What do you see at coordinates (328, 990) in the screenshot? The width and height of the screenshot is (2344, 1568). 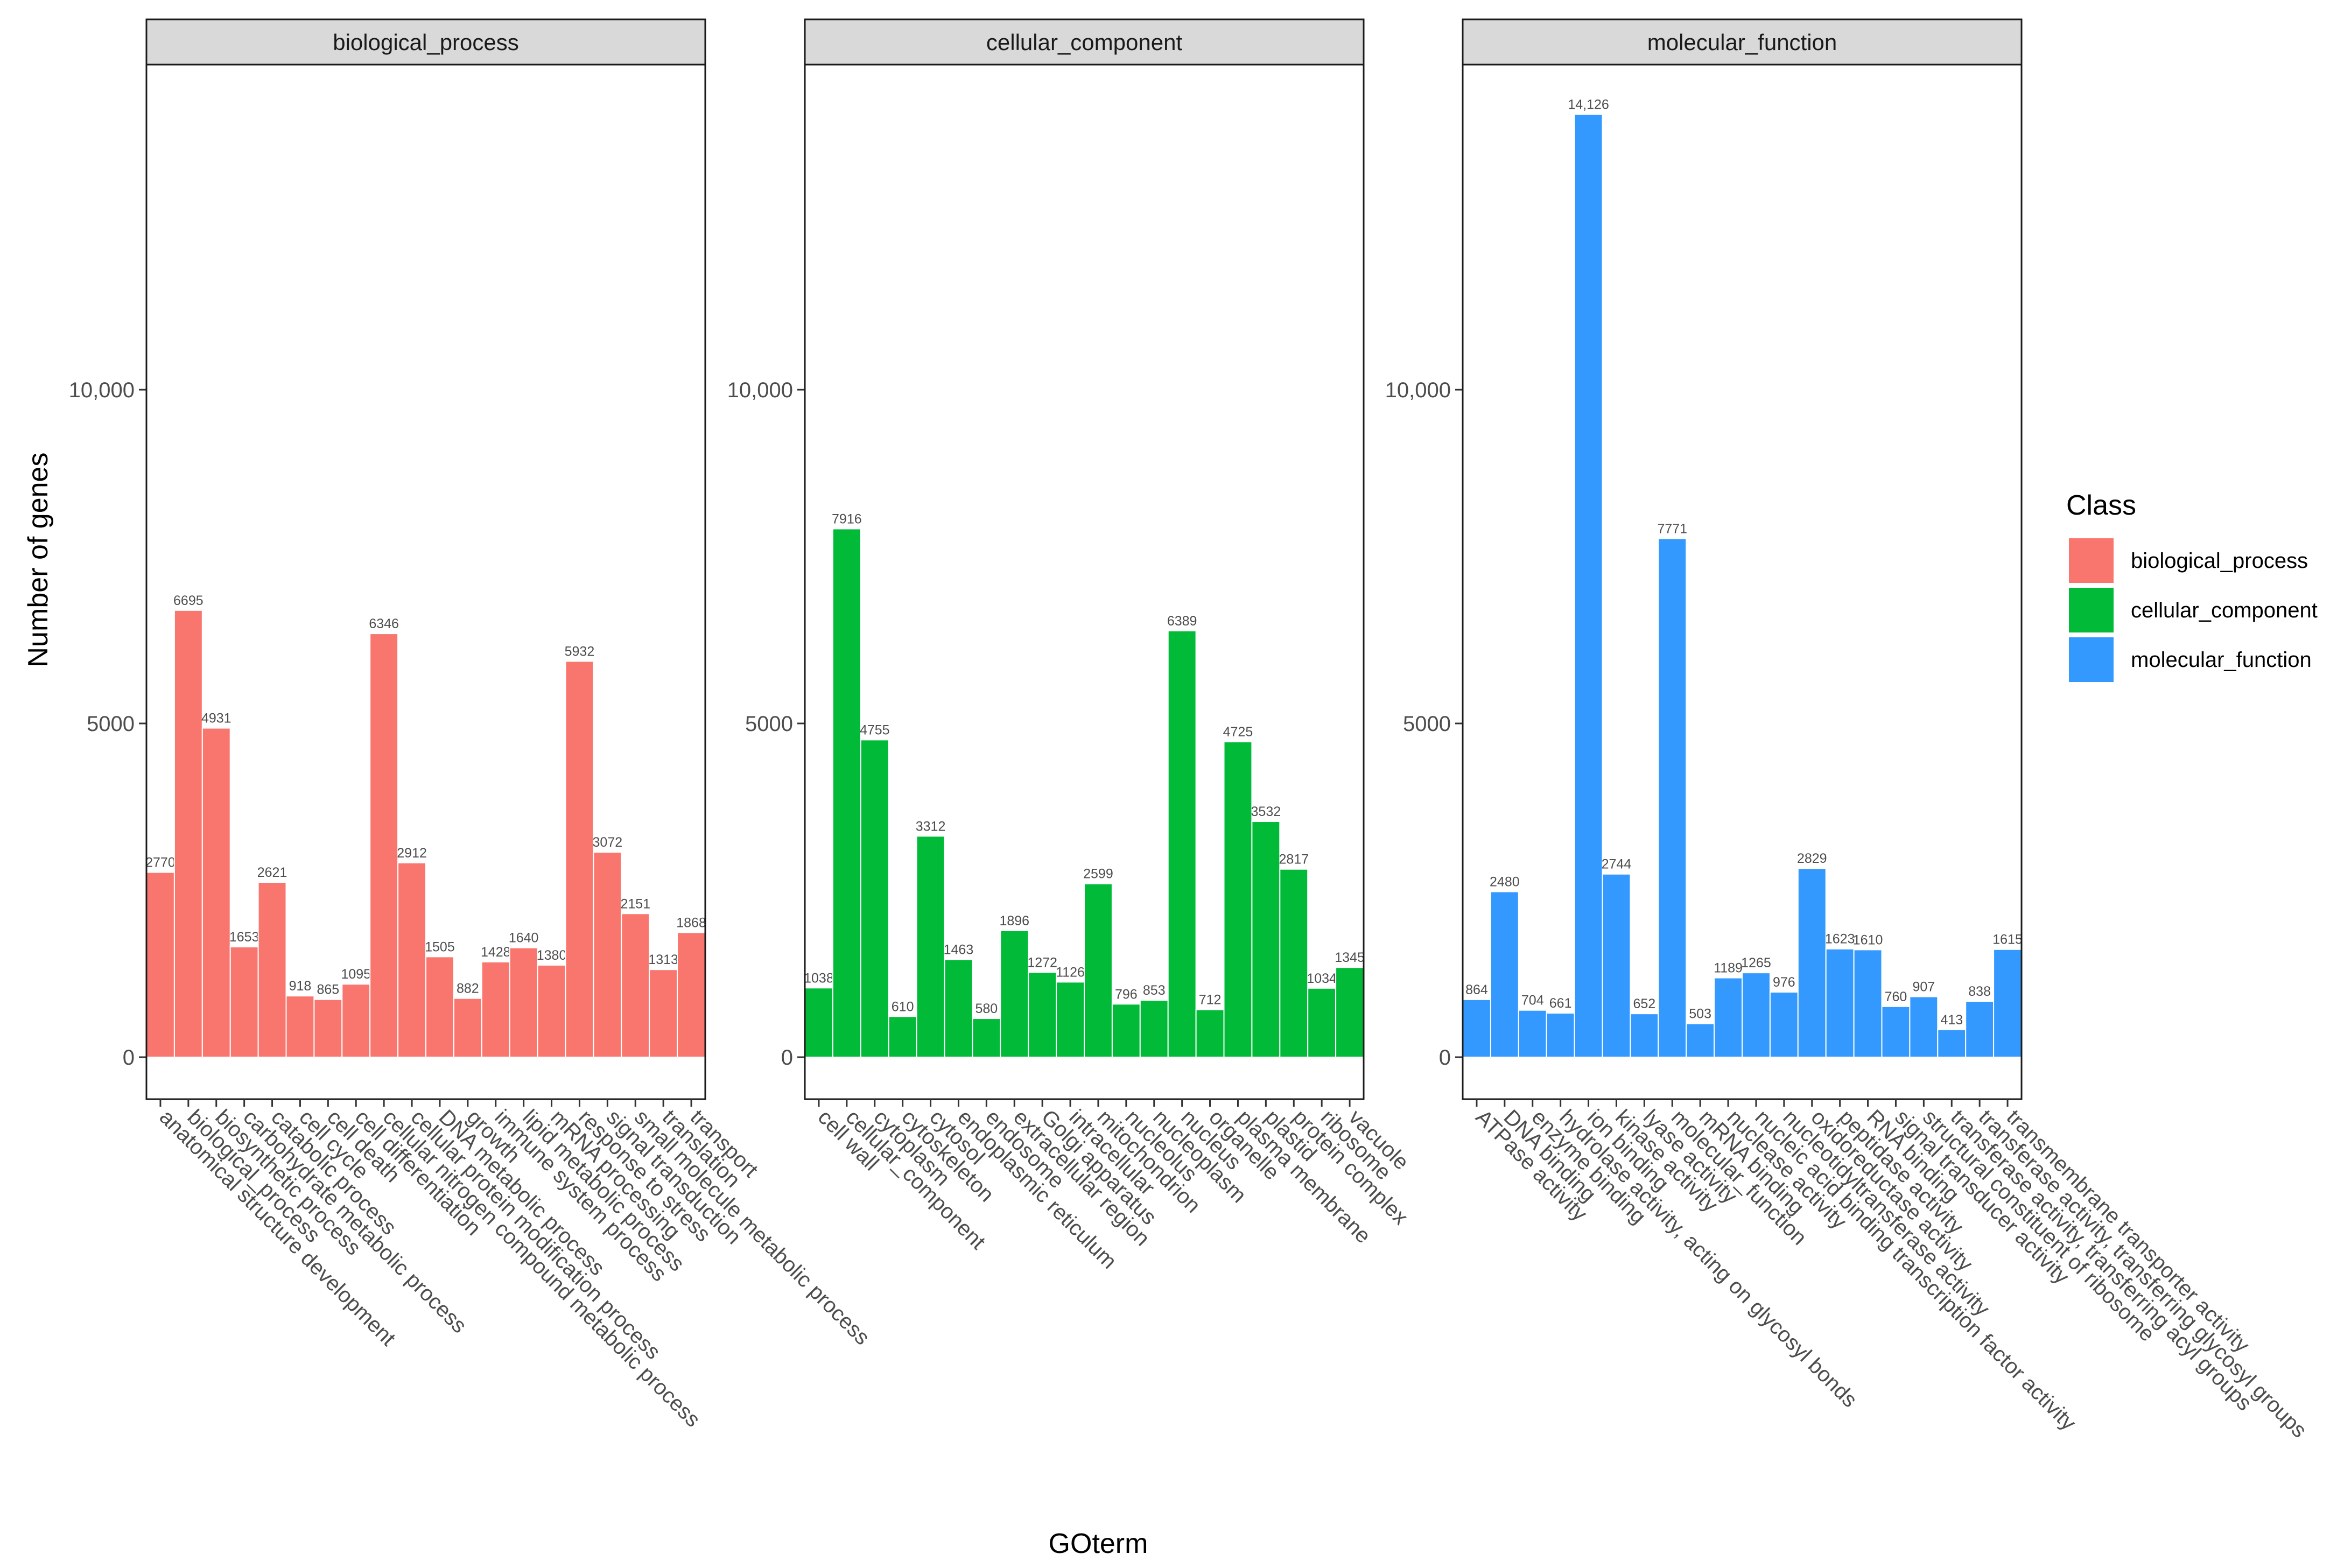 I see `data-label: 865` at bounding box center [328, 990].